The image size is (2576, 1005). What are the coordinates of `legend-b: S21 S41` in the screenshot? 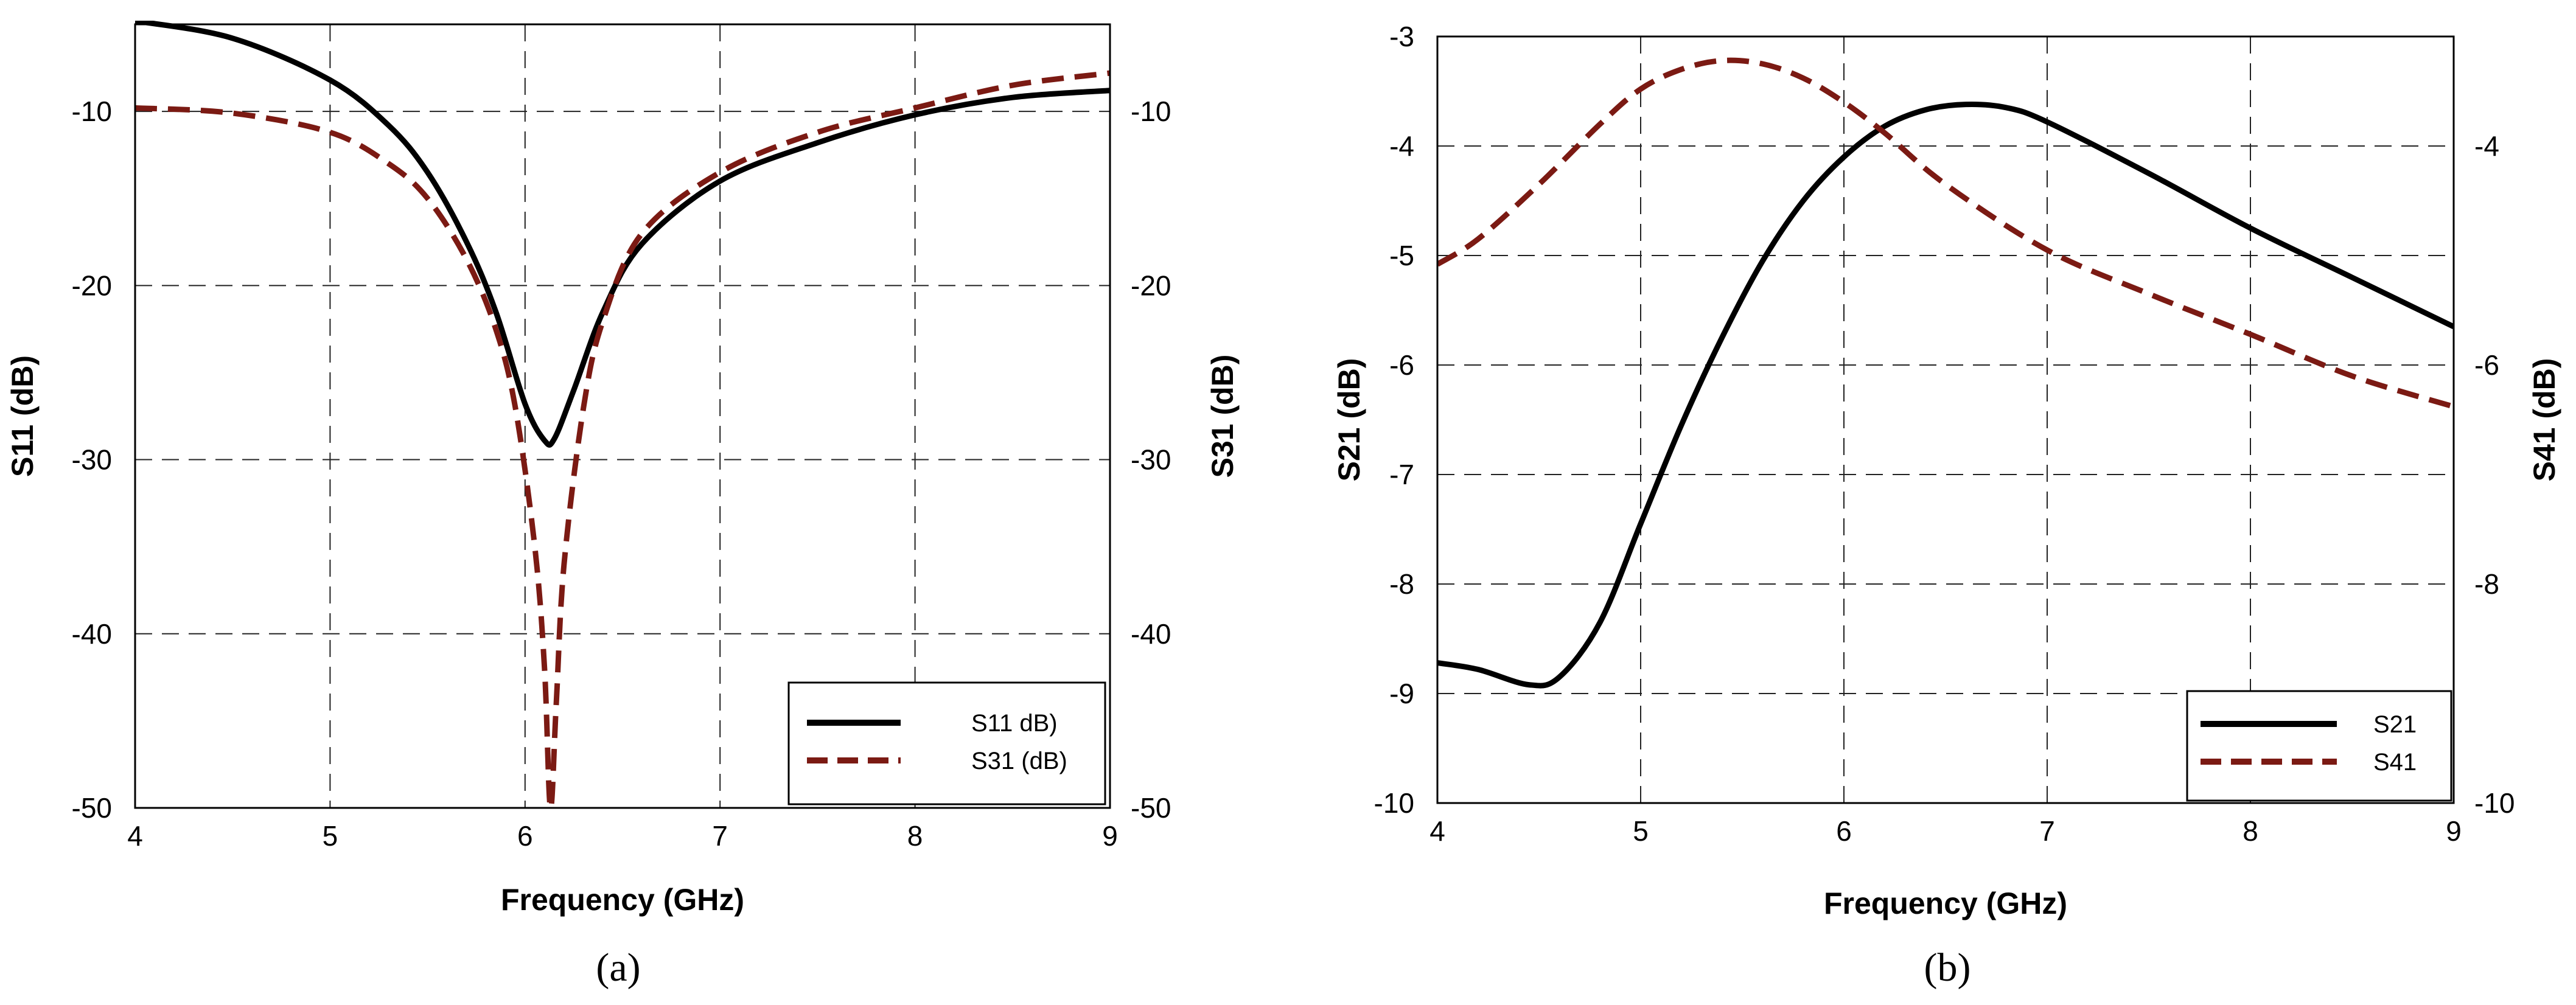 It's located at (2319, 746).